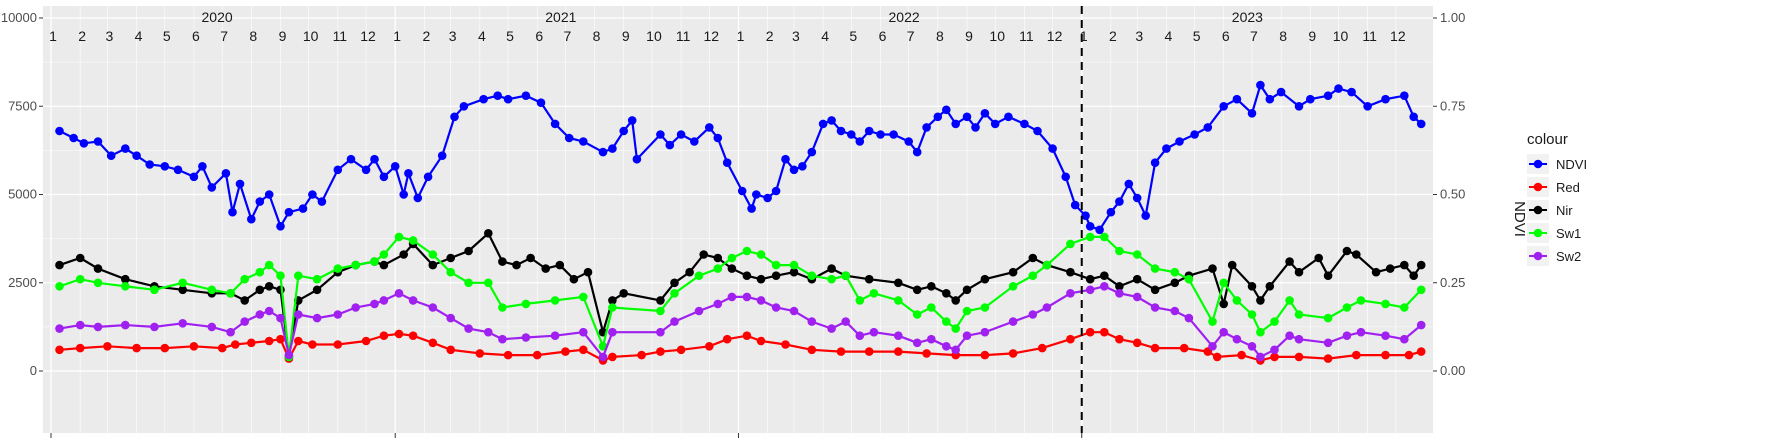 This screenshot has width=1773, height=442. What do you see at coordinates (397, 36) in the screenshot?
I see `month-label: 1` at bounding box center [397, 36].